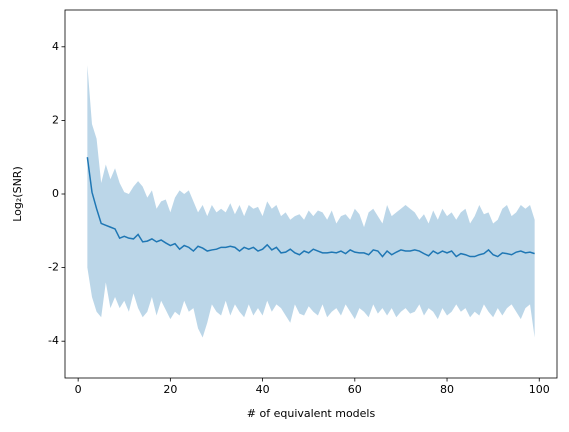 This screenshot has width=569, height=432. What do you see at coordinates (17, 194) in the screenshot?
I see `y-axis-label: Log₂(SNR)` at bounding box center [17, 194].